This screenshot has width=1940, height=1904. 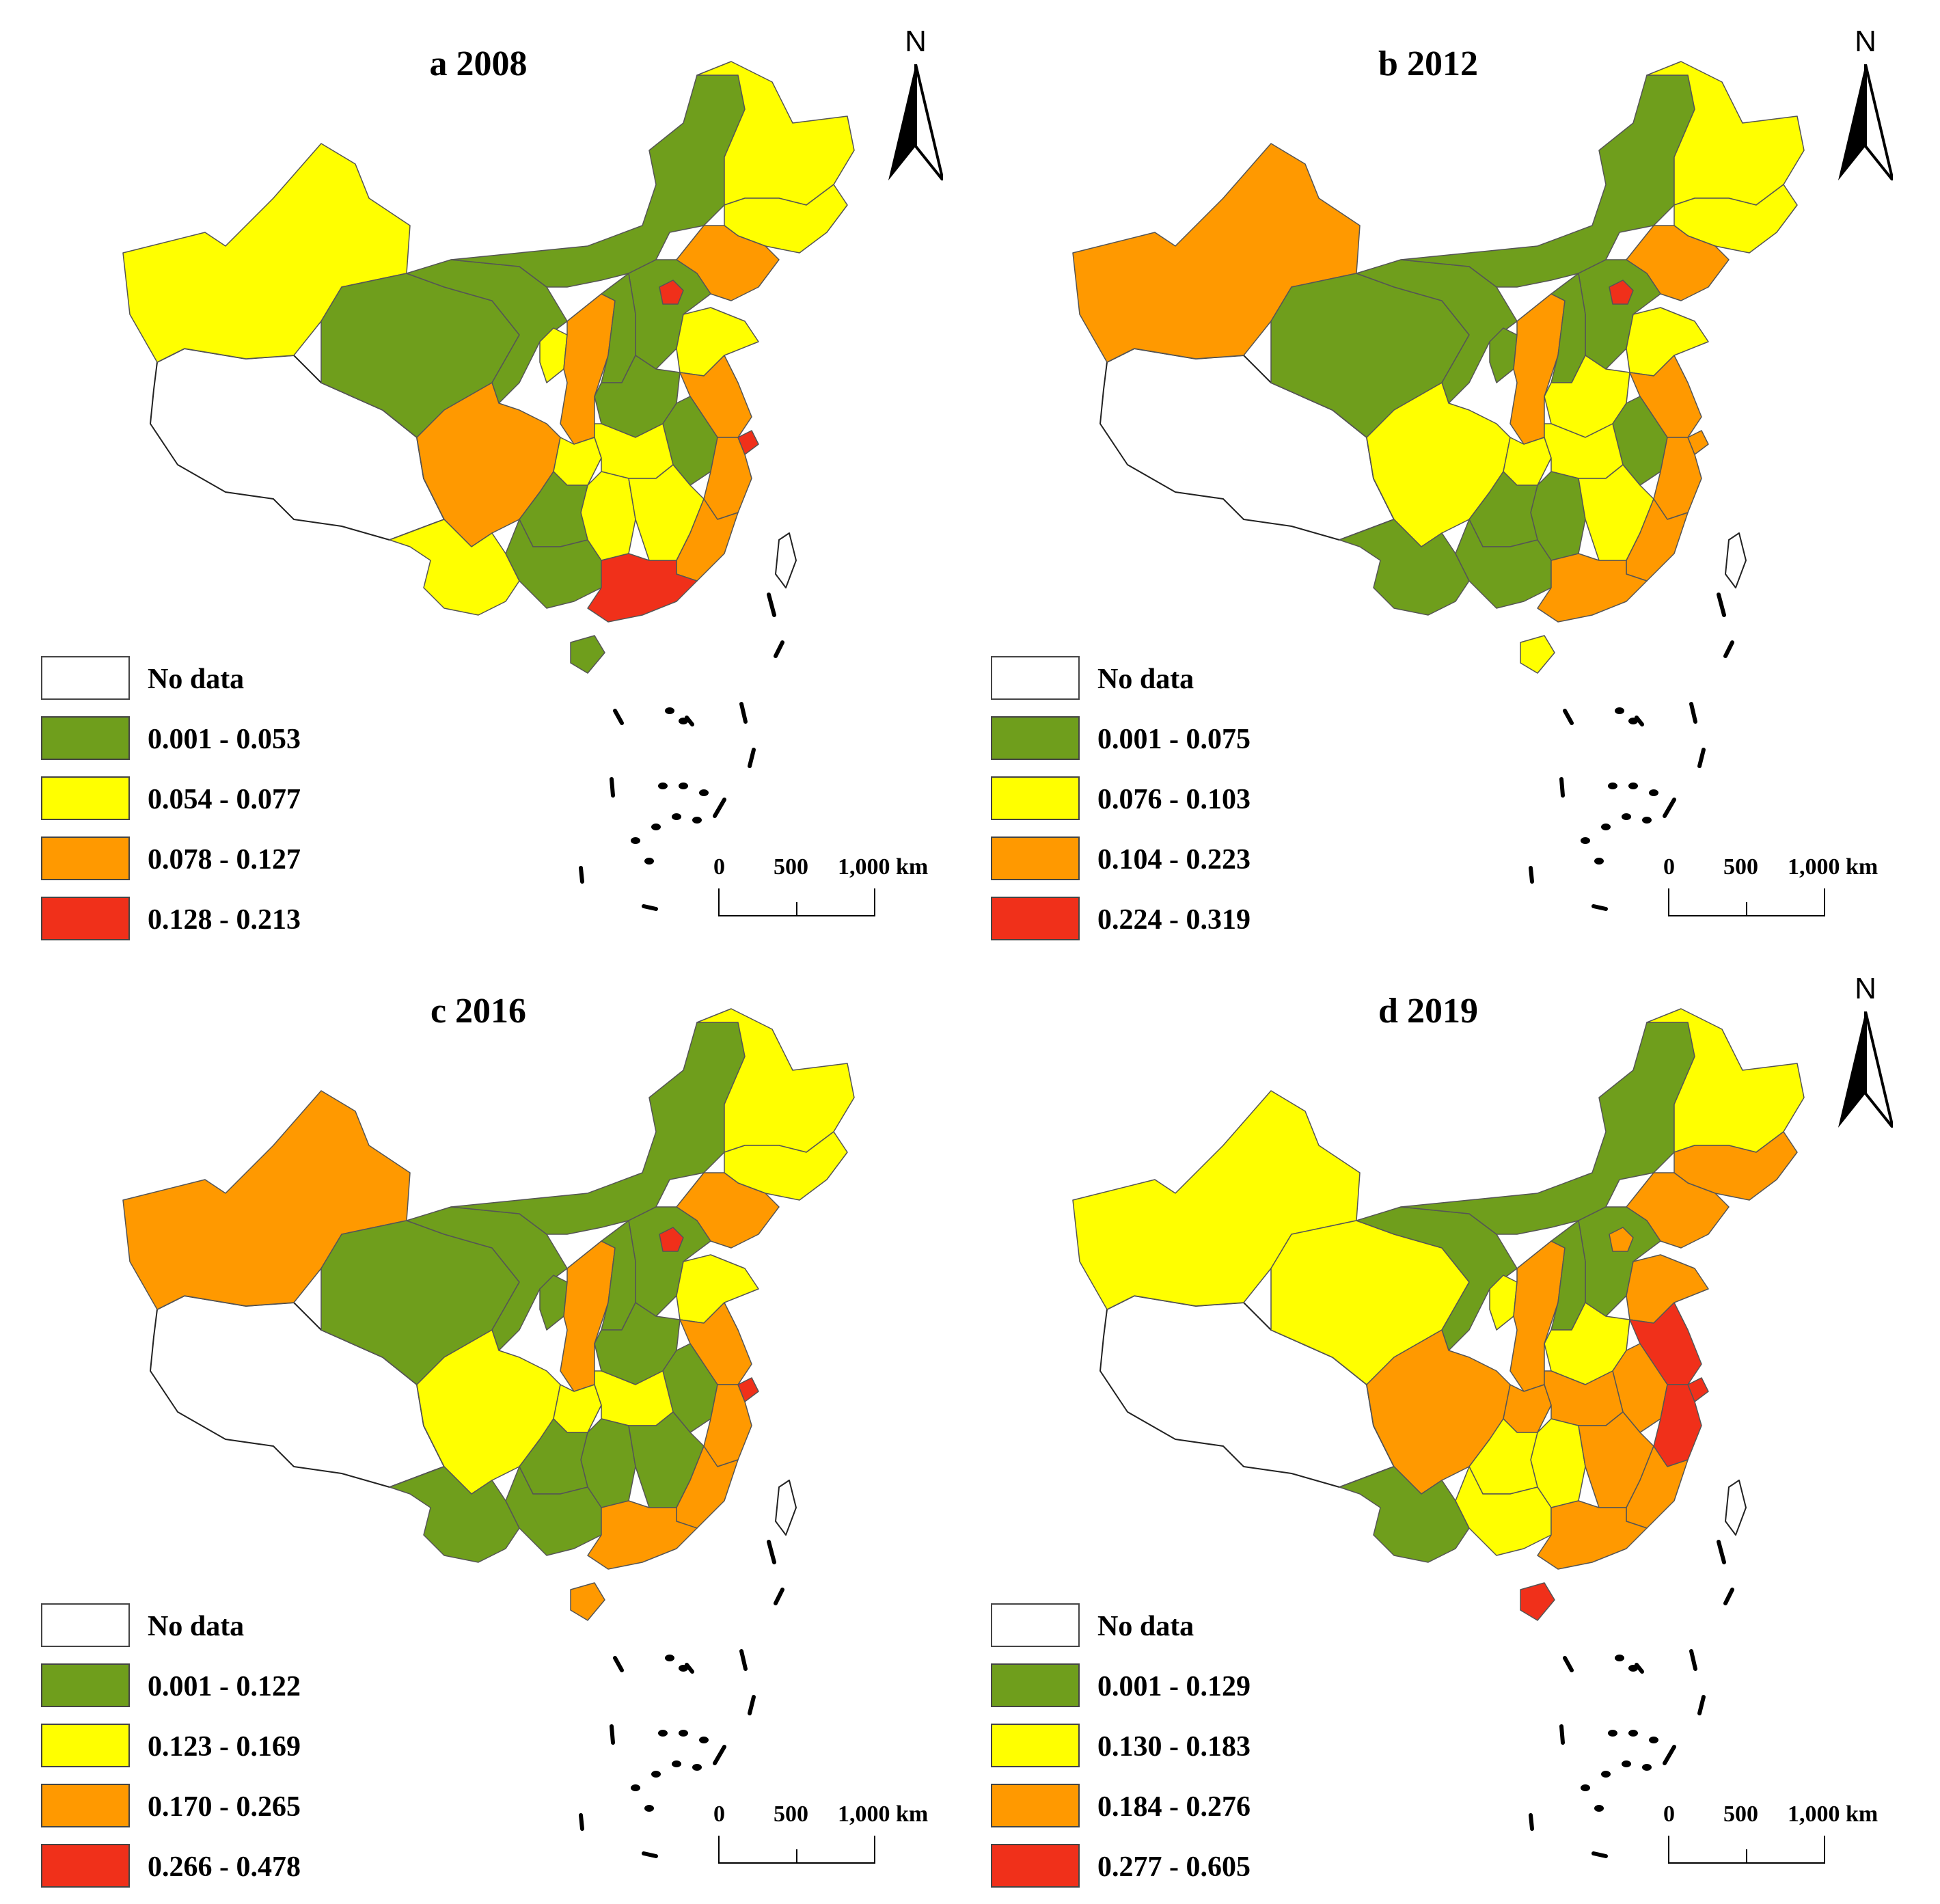 I want to click on legend-label: 0.054 - 0.077, so click(x=224, y=799).